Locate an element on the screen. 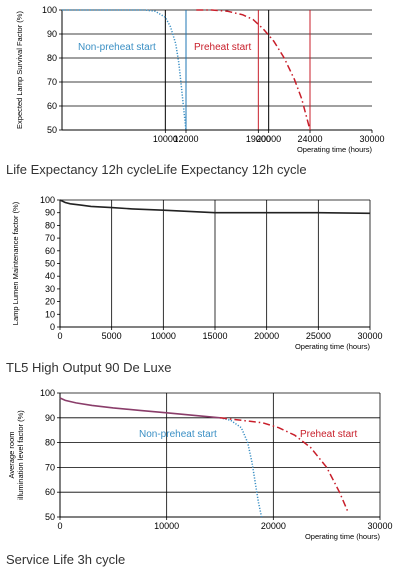 Image resolution: width=410 pixels, height=573 pixels. chart-1-xtick-label: 10000 is located at coordinates (165, 139).